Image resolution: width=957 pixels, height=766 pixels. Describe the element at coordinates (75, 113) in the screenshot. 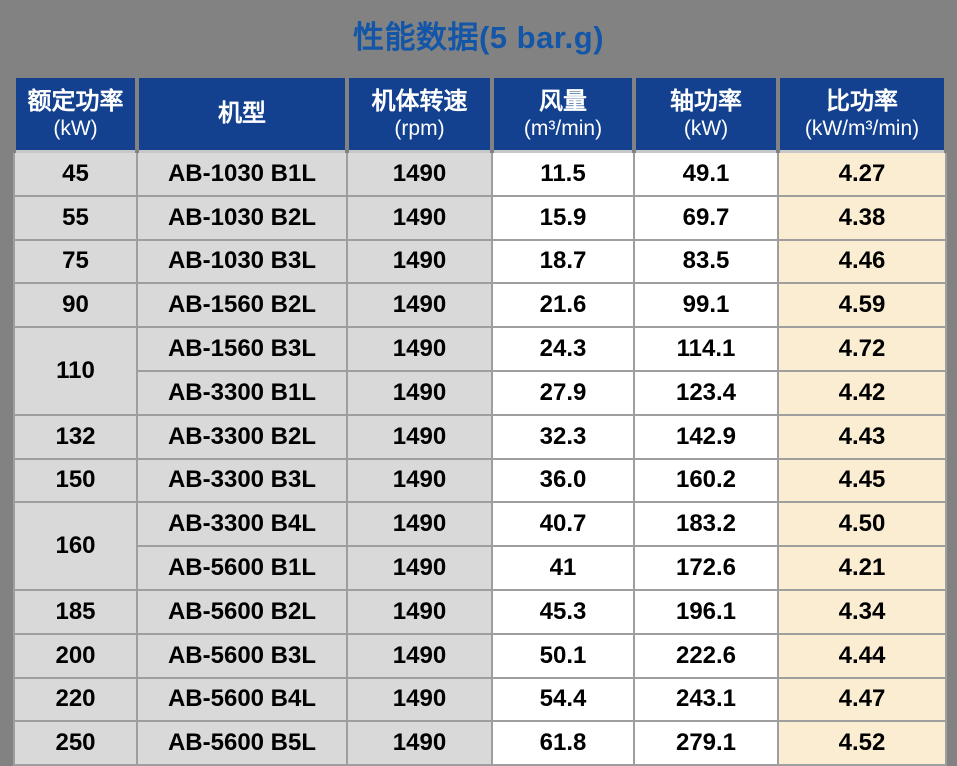

I see `header-rated-power: 额定功率 (kW)` at that location.